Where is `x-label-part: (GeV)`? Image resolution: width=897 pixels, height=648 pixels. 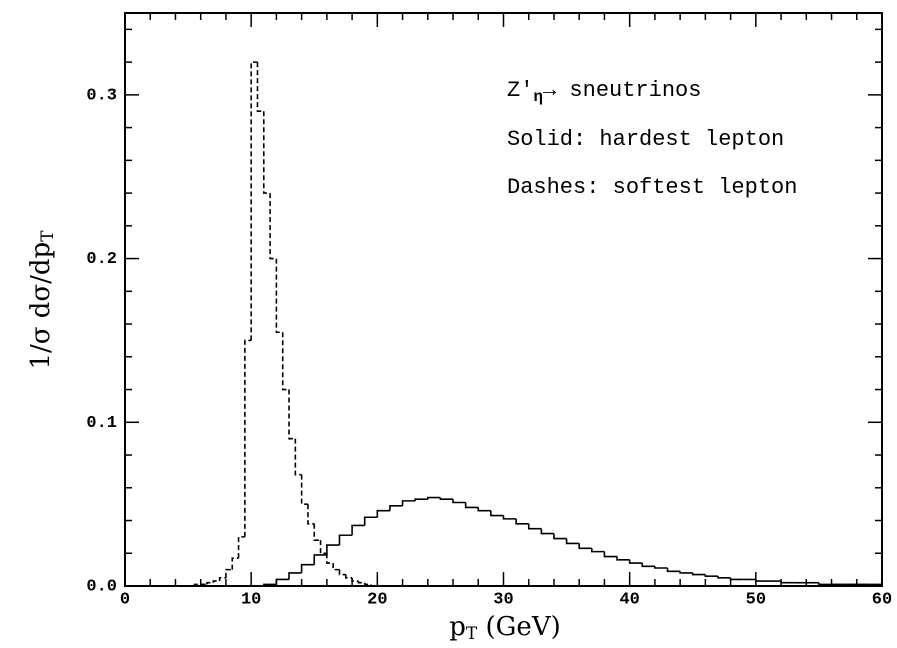
x-label-part: (GeV) is located at coordinates (518, 627).